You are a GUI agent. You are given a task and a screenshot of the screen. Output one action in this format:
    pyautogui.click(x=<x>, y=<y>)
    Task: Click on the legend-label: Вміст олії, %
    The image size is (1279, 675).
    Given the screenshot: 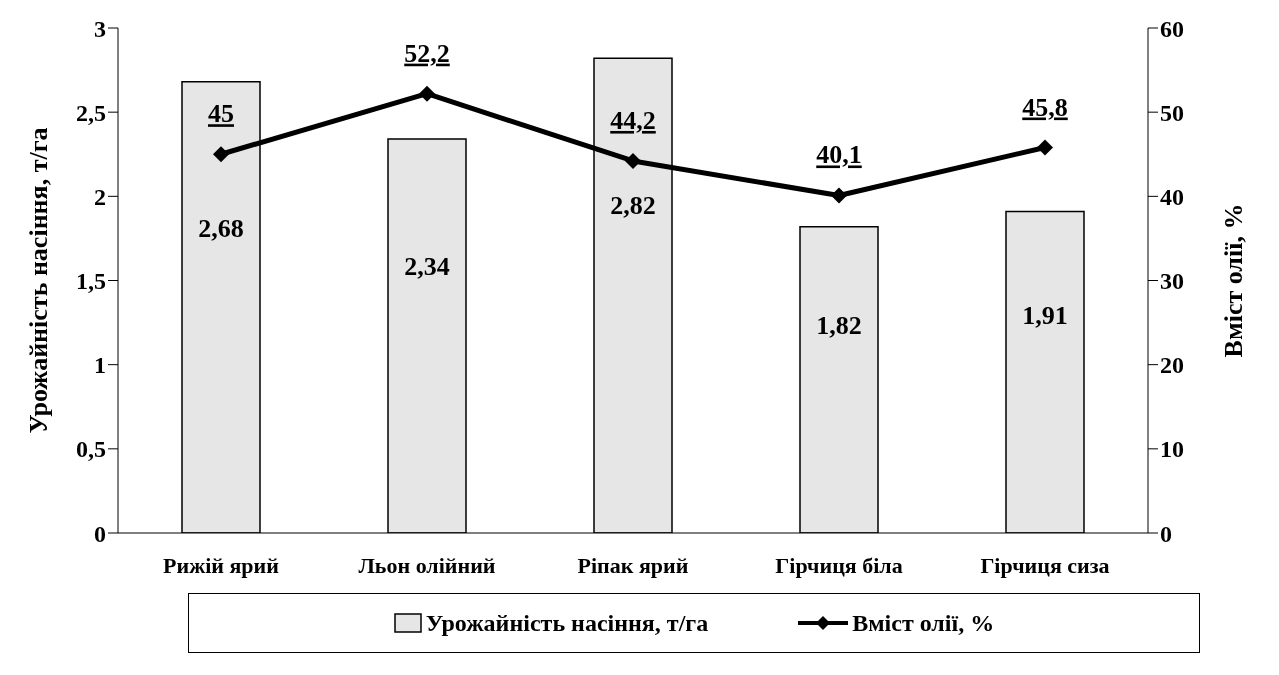 What is the action you would take?
    pyautogui.click(x=923, y=623)
    